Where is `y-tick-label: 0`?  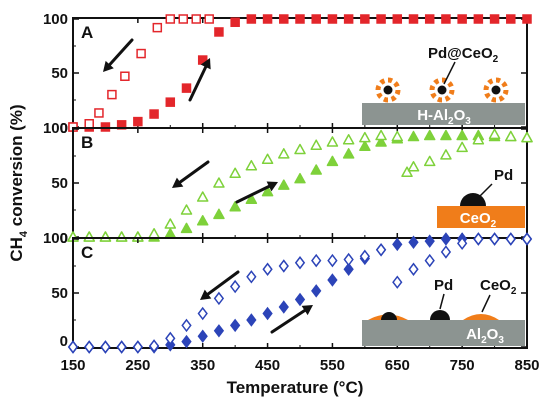 y-tick-label: 0 is located at coordinates (64, 128).